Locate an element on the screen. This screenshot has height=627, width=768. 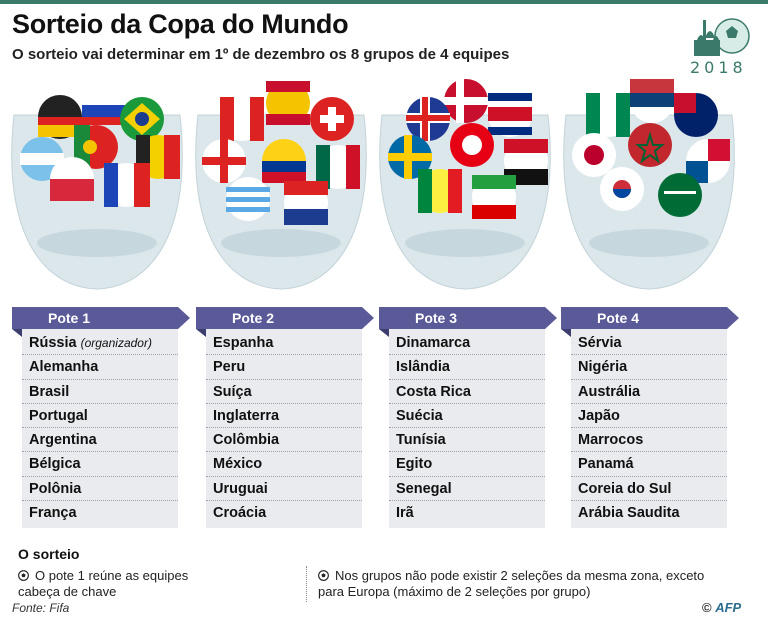
list-item: Japão is located at coordinates (649, 416).